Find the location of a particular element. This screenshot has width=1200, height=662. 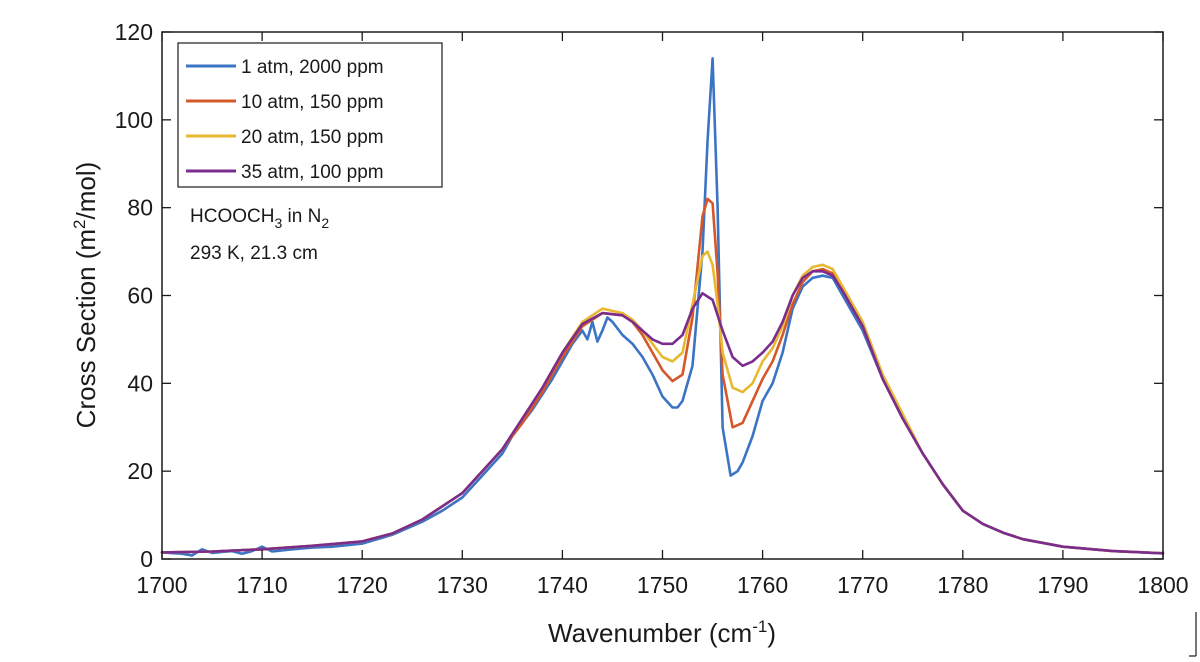

x-axis-title: Wavenumber (cm-1) is located at coordinates (662, 632).